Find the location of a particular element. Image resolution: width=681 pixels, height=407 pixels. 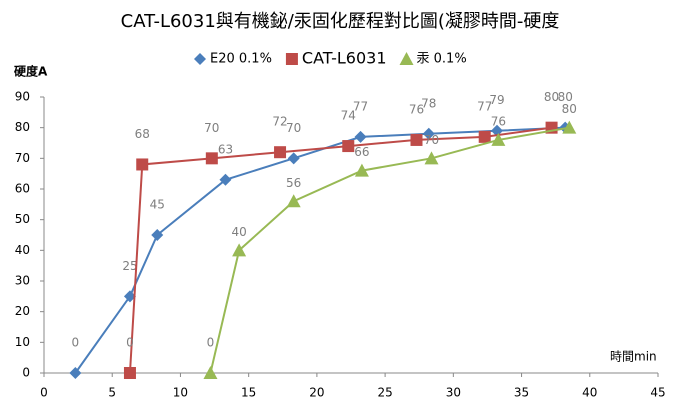

x-tick-label: 30 is located at coordinates (453, 393).